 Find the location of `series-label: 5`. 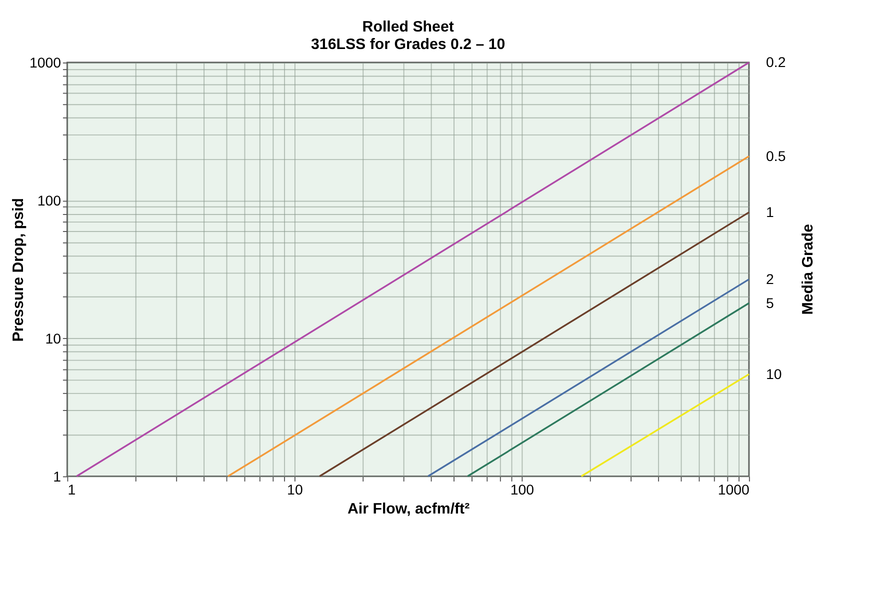

series-label: 5 is located at coordinates (770, 304).